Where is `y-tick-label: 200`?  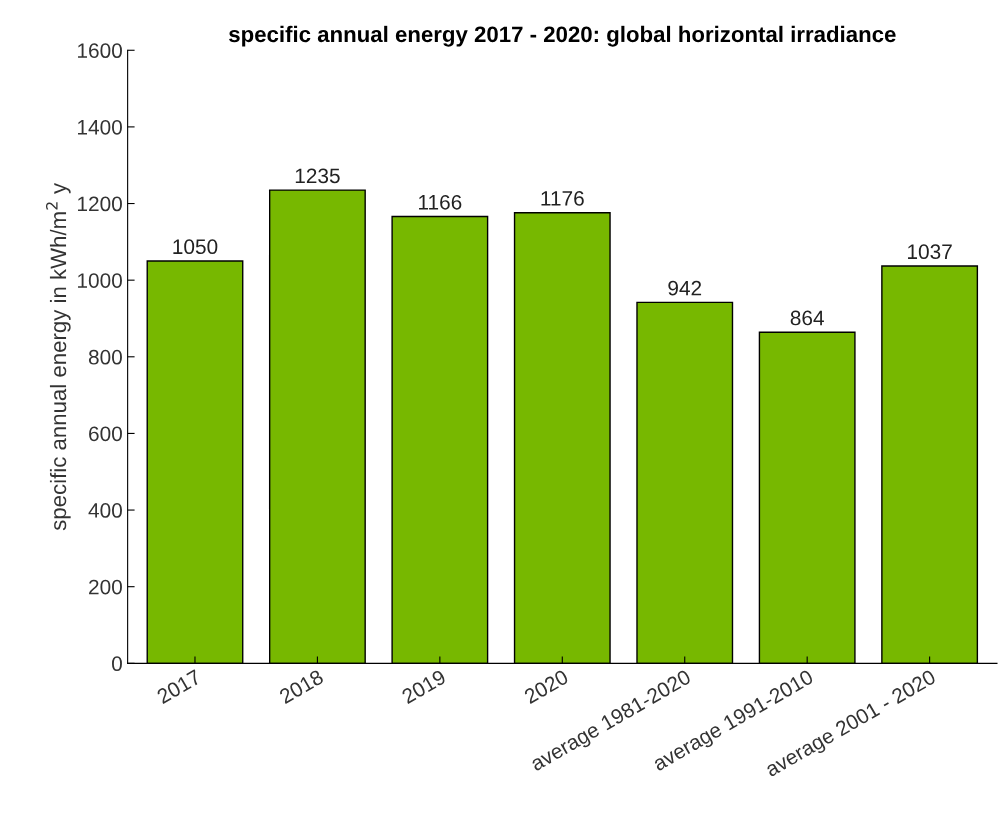
y-tick-label: 200 is located at coordinates (105, 587).